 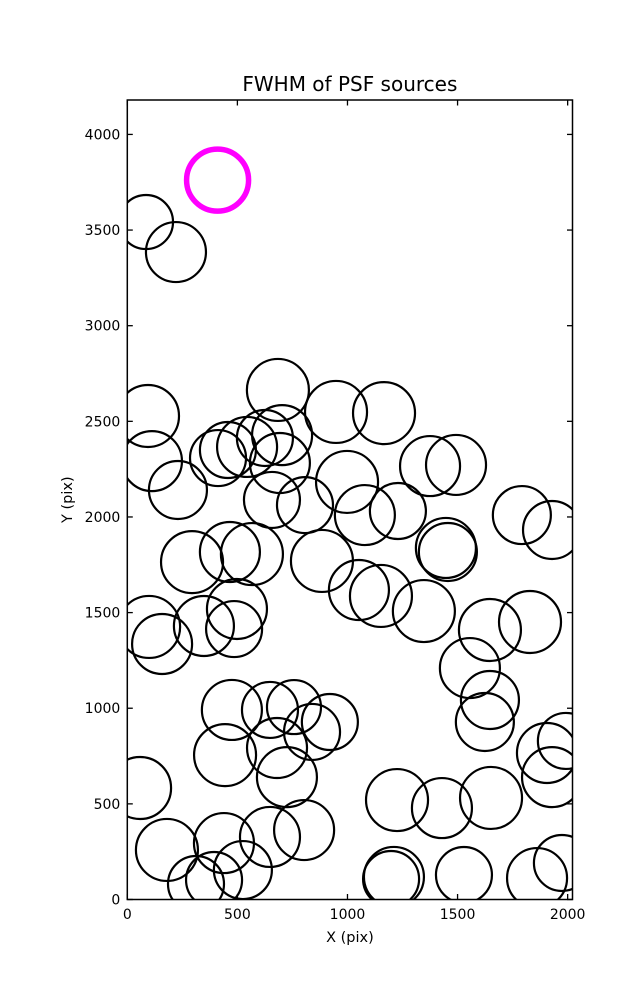 What do you see at coordinates (217, 180) in the screenshot?
I see `highlighted-source-circle` at bounding box center [217, 180].